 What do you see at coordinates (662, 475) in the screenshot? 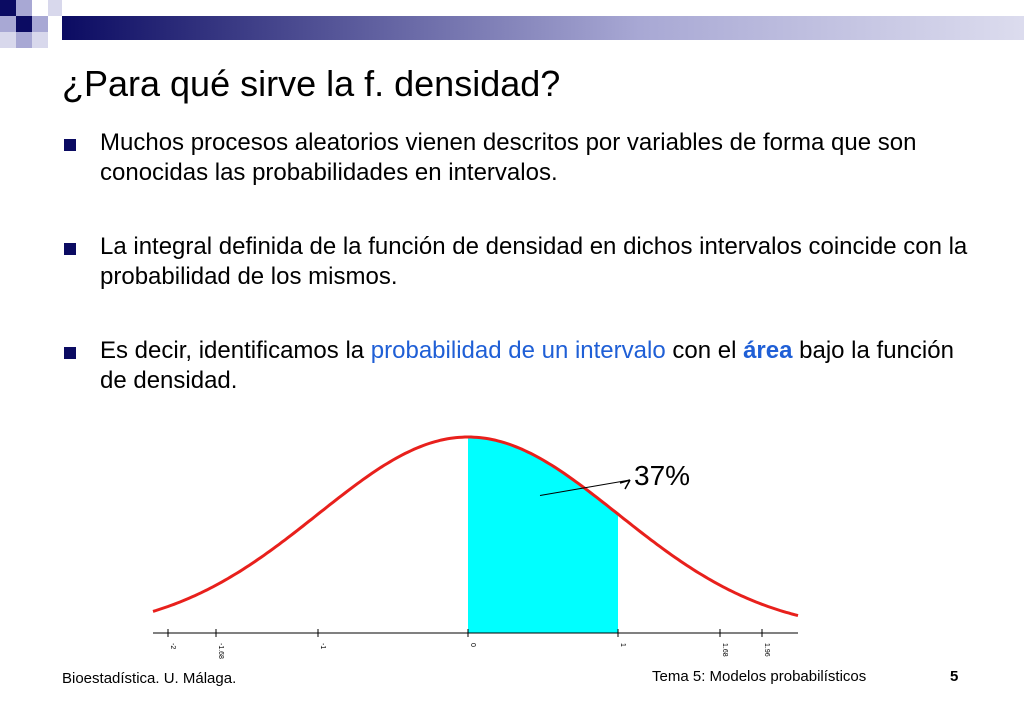
I see `area-percentage-label: 37%` at bounding box center [662, 475].